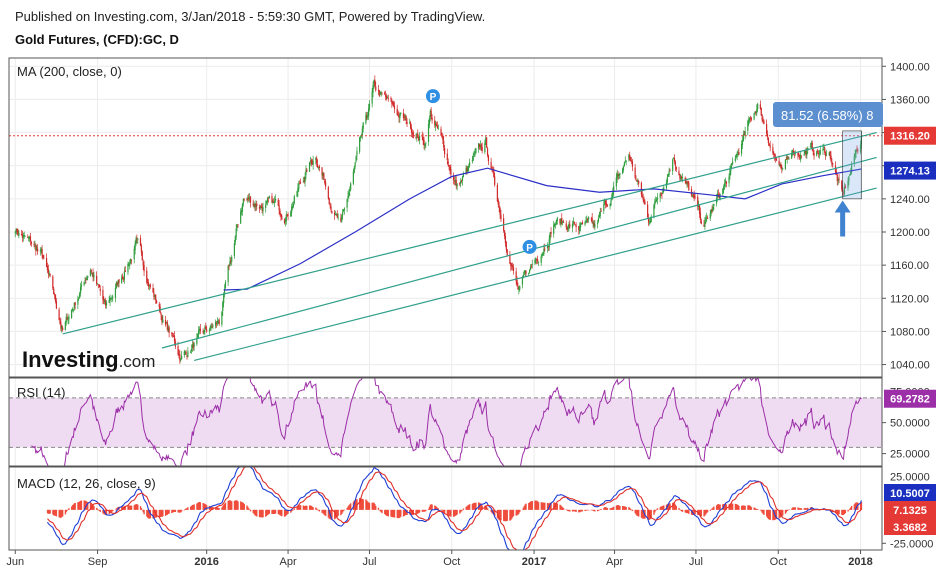 The image size is (945, 575). Describe the element at coordinates (206, 562) in the screenshot. I see `x-tick-label: 2016` at that location.